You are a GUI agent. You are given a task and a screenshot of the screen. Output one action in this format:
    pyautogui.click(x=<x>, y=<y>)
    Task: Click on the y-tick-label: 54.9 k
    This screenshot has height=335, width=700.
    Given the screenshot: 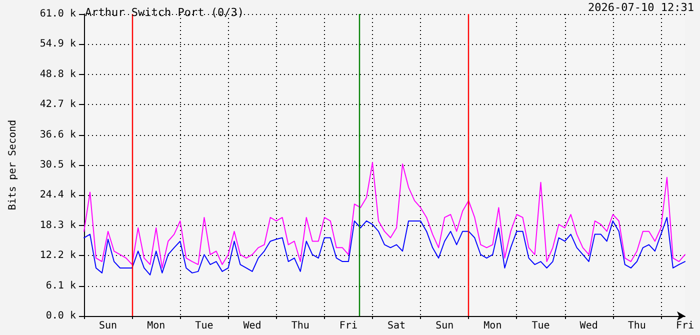 What is the action you would take?
    pyautogui.click(x=58, y=44)
    